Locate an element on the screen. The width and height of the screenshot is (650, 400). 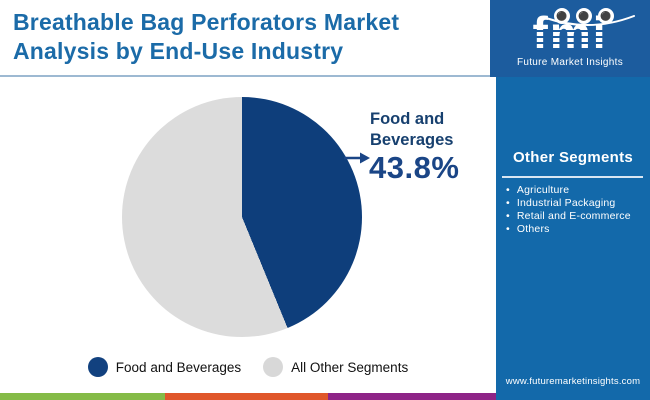
footer-bar-orange-segment is located at coordinates (246, 396).